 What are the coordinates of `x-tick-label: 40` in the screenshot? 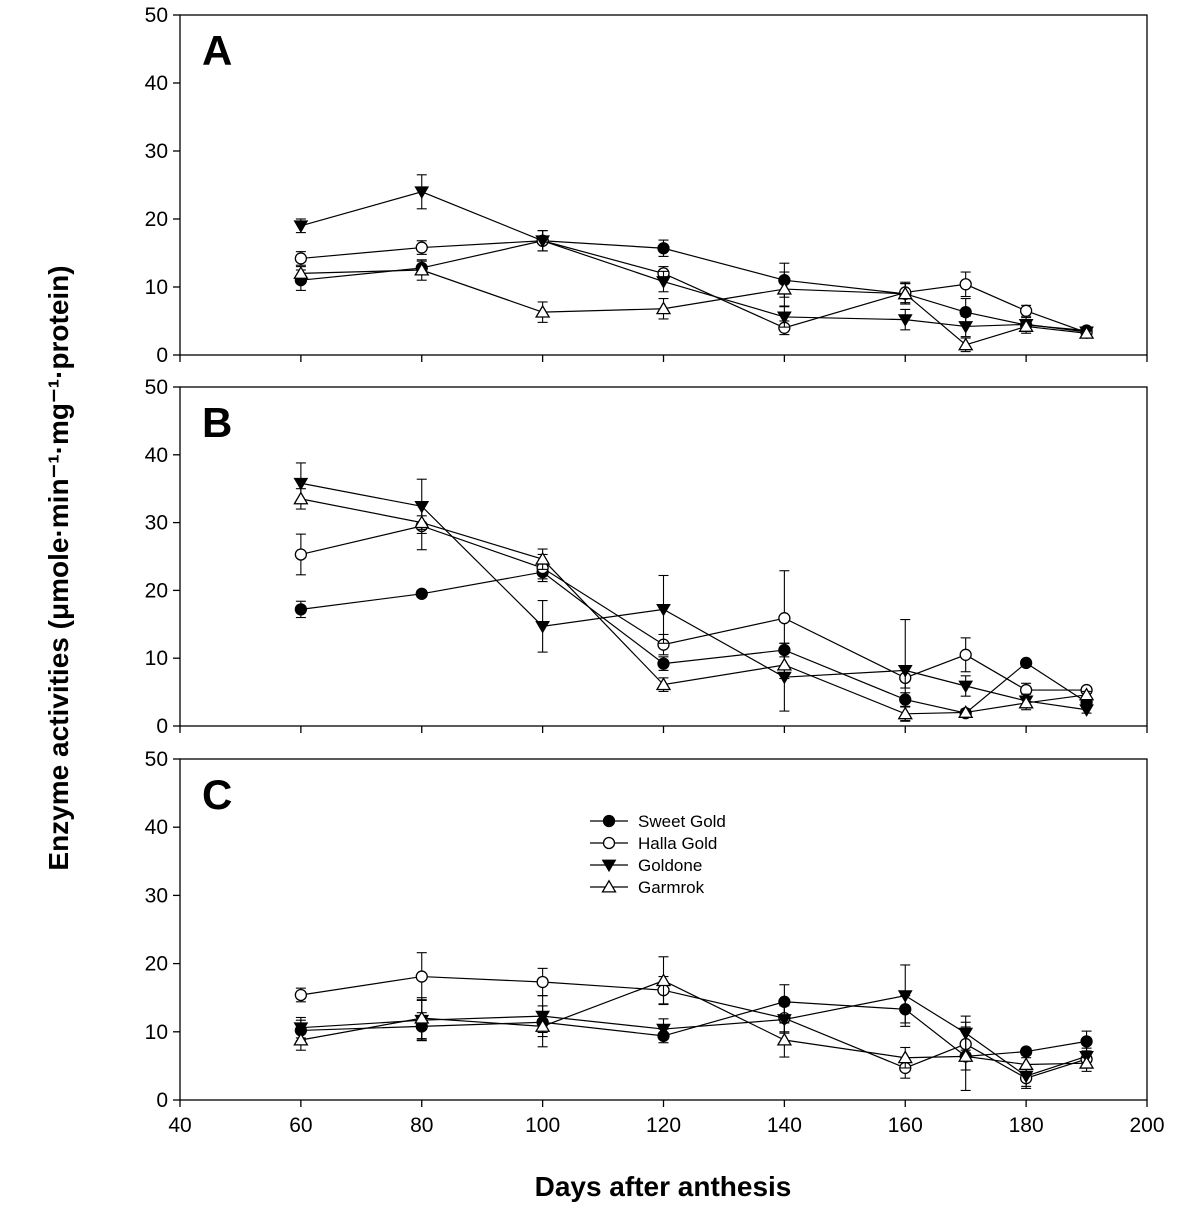 It's located at (179, 1125).